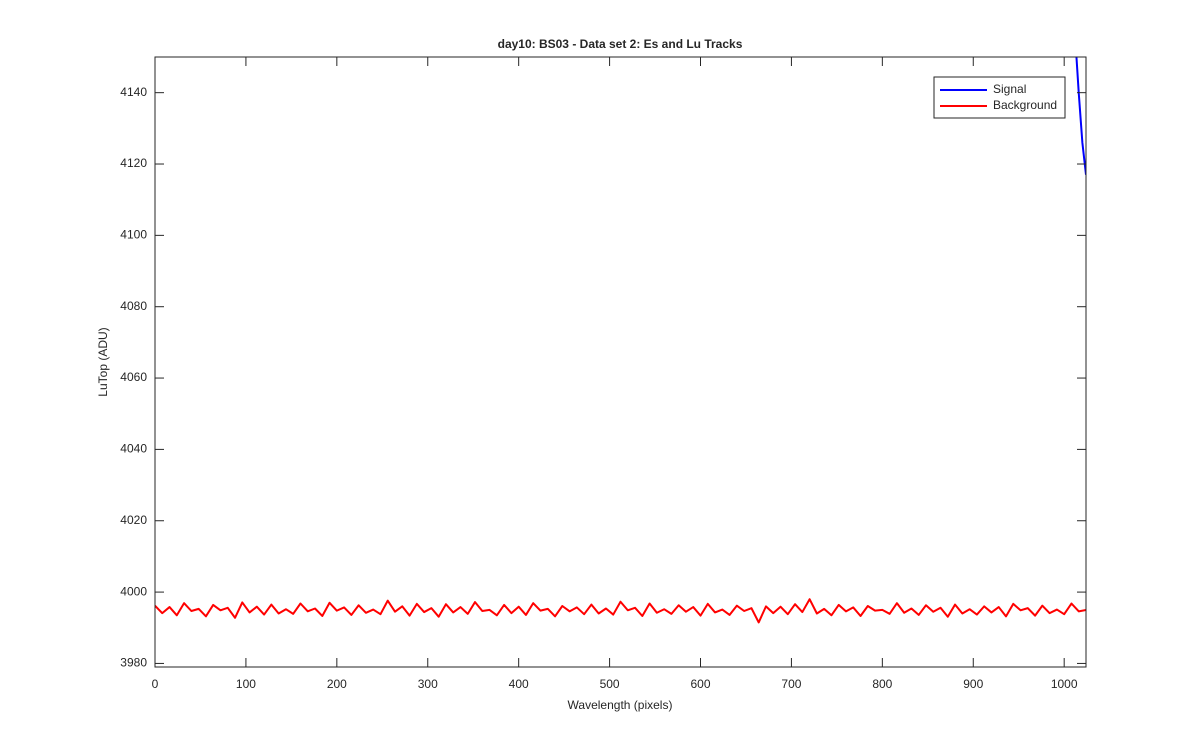  Describe the element at coordinates (133, 235) in the screenshot. I see `y-tick-label: 4100` at that location.